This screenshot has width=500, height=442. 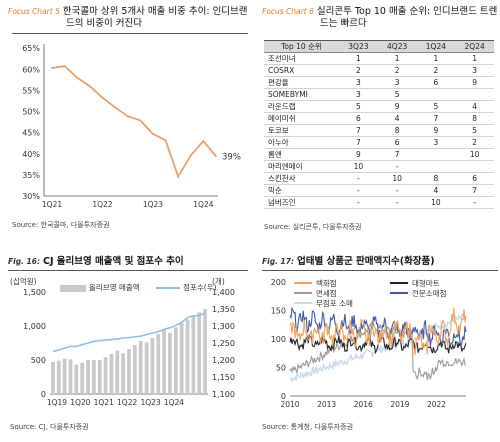 What do you see at coordinates (436, 106) in the screenshot?
I see `rank-cell: 5` at bounding box center [436, 106].